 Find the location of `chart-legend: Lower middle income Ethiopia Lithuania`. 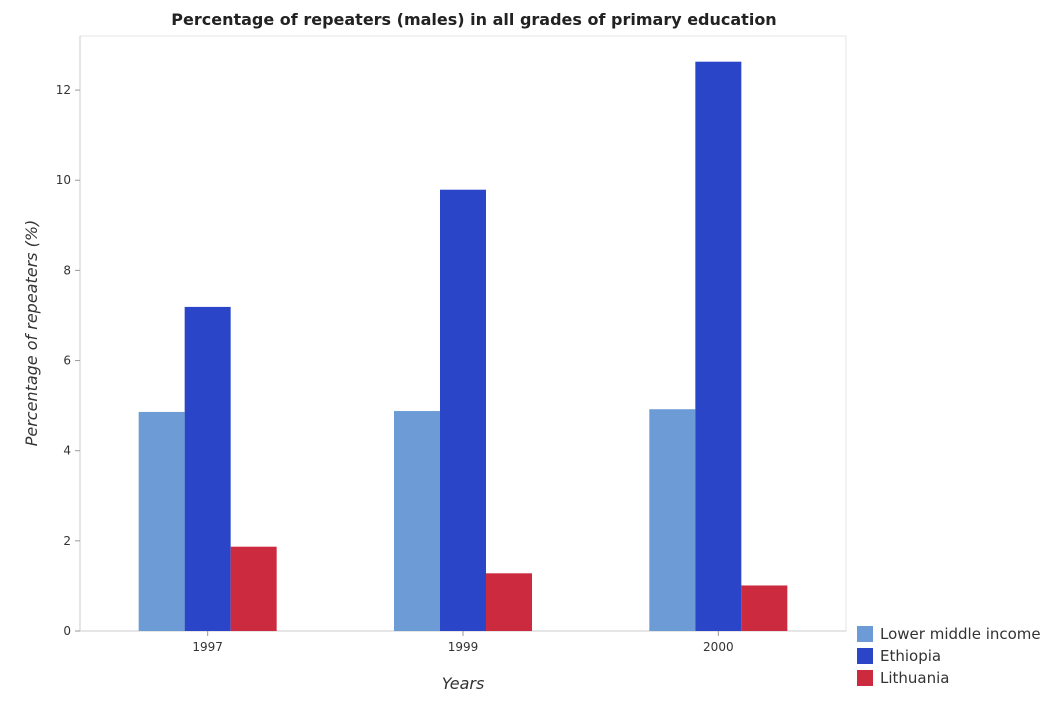

chart-legend: Lower middle income Ethiopia Lithuania is located at coordinates (949, 656).